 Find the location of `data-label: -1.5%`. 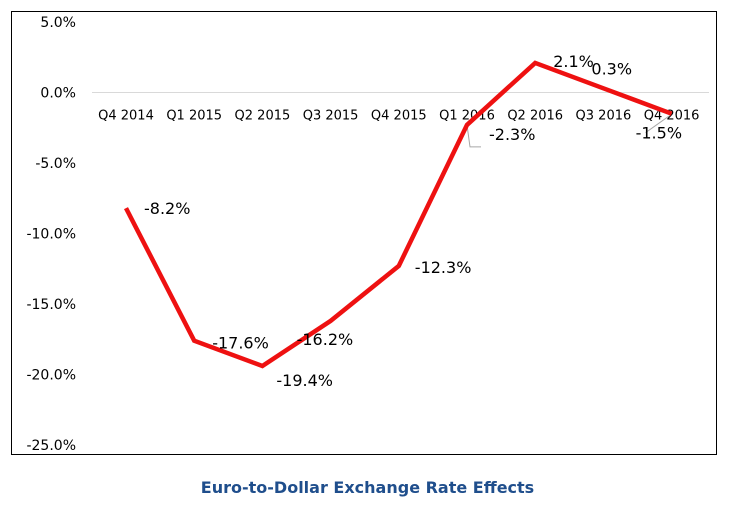

data-label: -1.5% is located at coordinates (659, 133).